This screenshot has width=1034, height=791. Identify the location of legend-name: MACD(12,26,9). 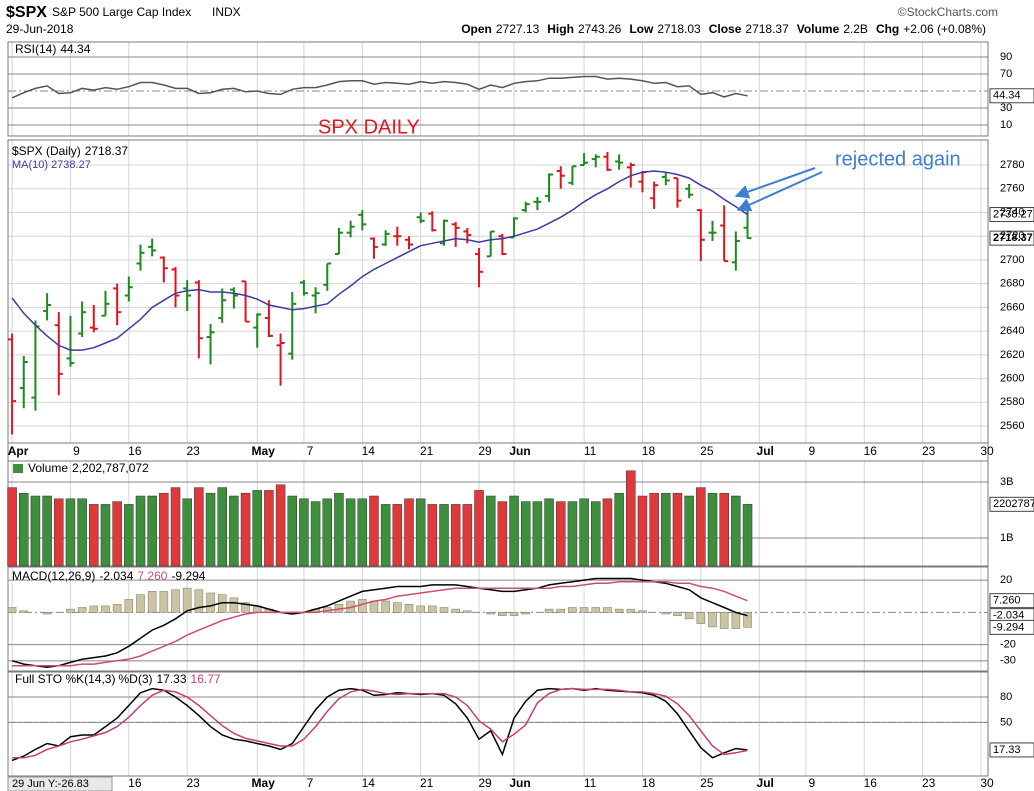
(53, 576).